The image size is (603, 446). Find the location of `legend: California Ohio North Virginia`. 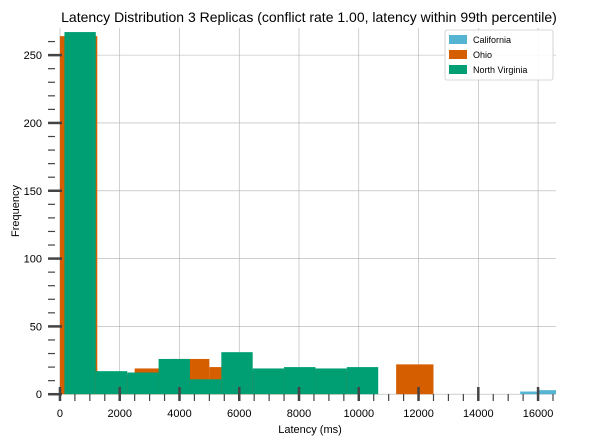

legend: California Ohio North Virginia is located at coordinates (499, 55).